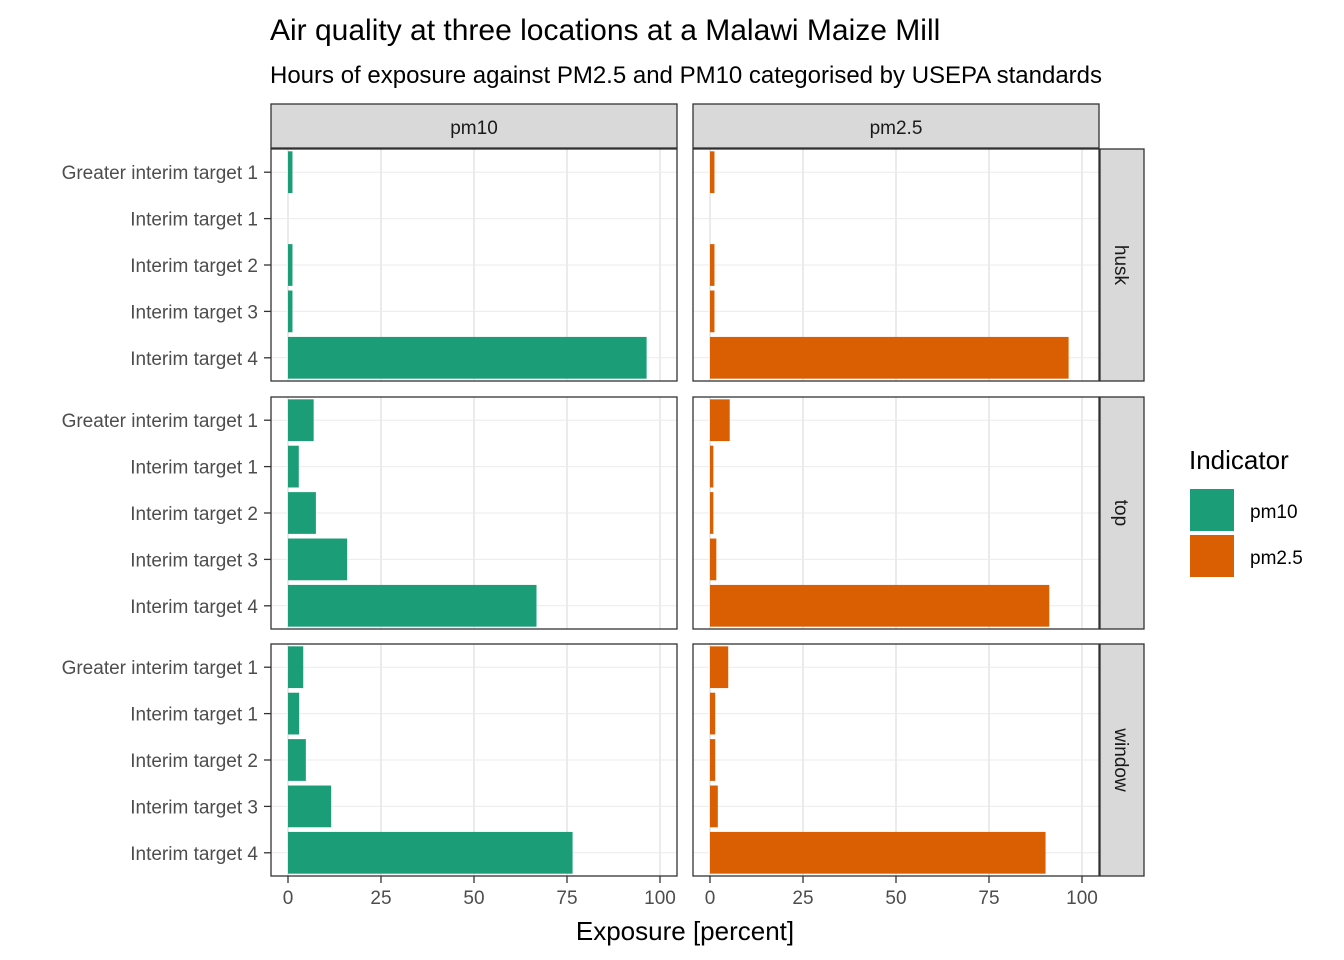 The width and height of the screenshot is (1344, 960). I want to click on legend-key-pm10, so click(1212, 510).